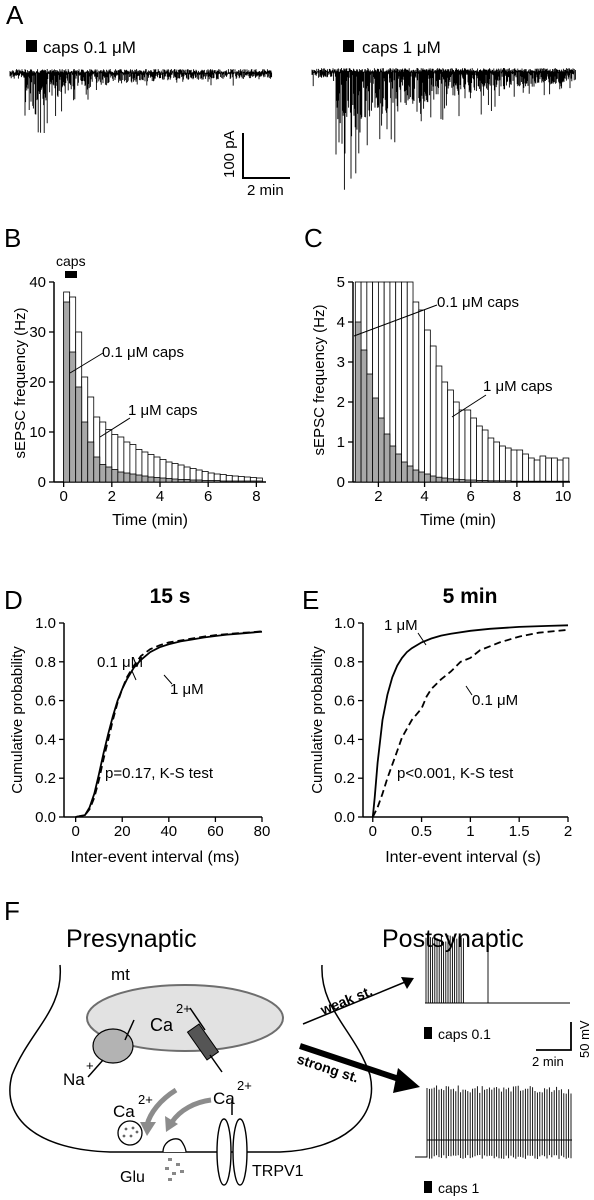 Image resolution: width=594 pixels, height=1200 pixels. What do you see at coordinates (470, 723) in the screenshot?
I see `curve-01um` at bounding box center [470, 723].